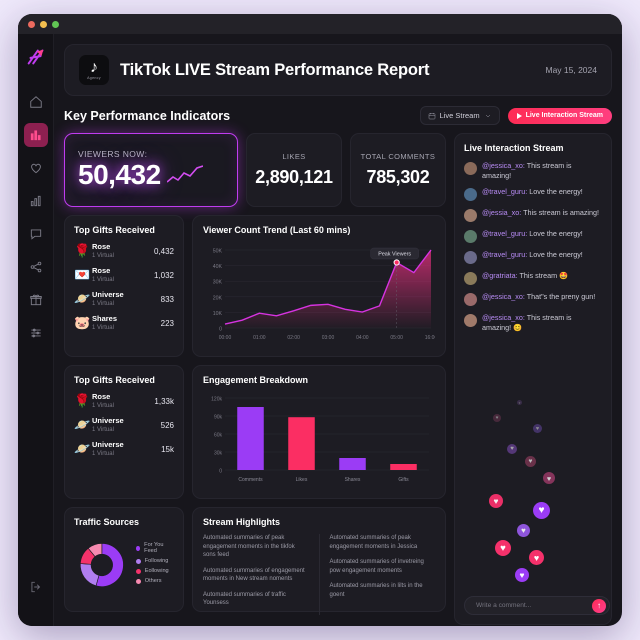  Describe the element at coordinates (31, 24) in the screenshot. I see `close-window-button` at that location.